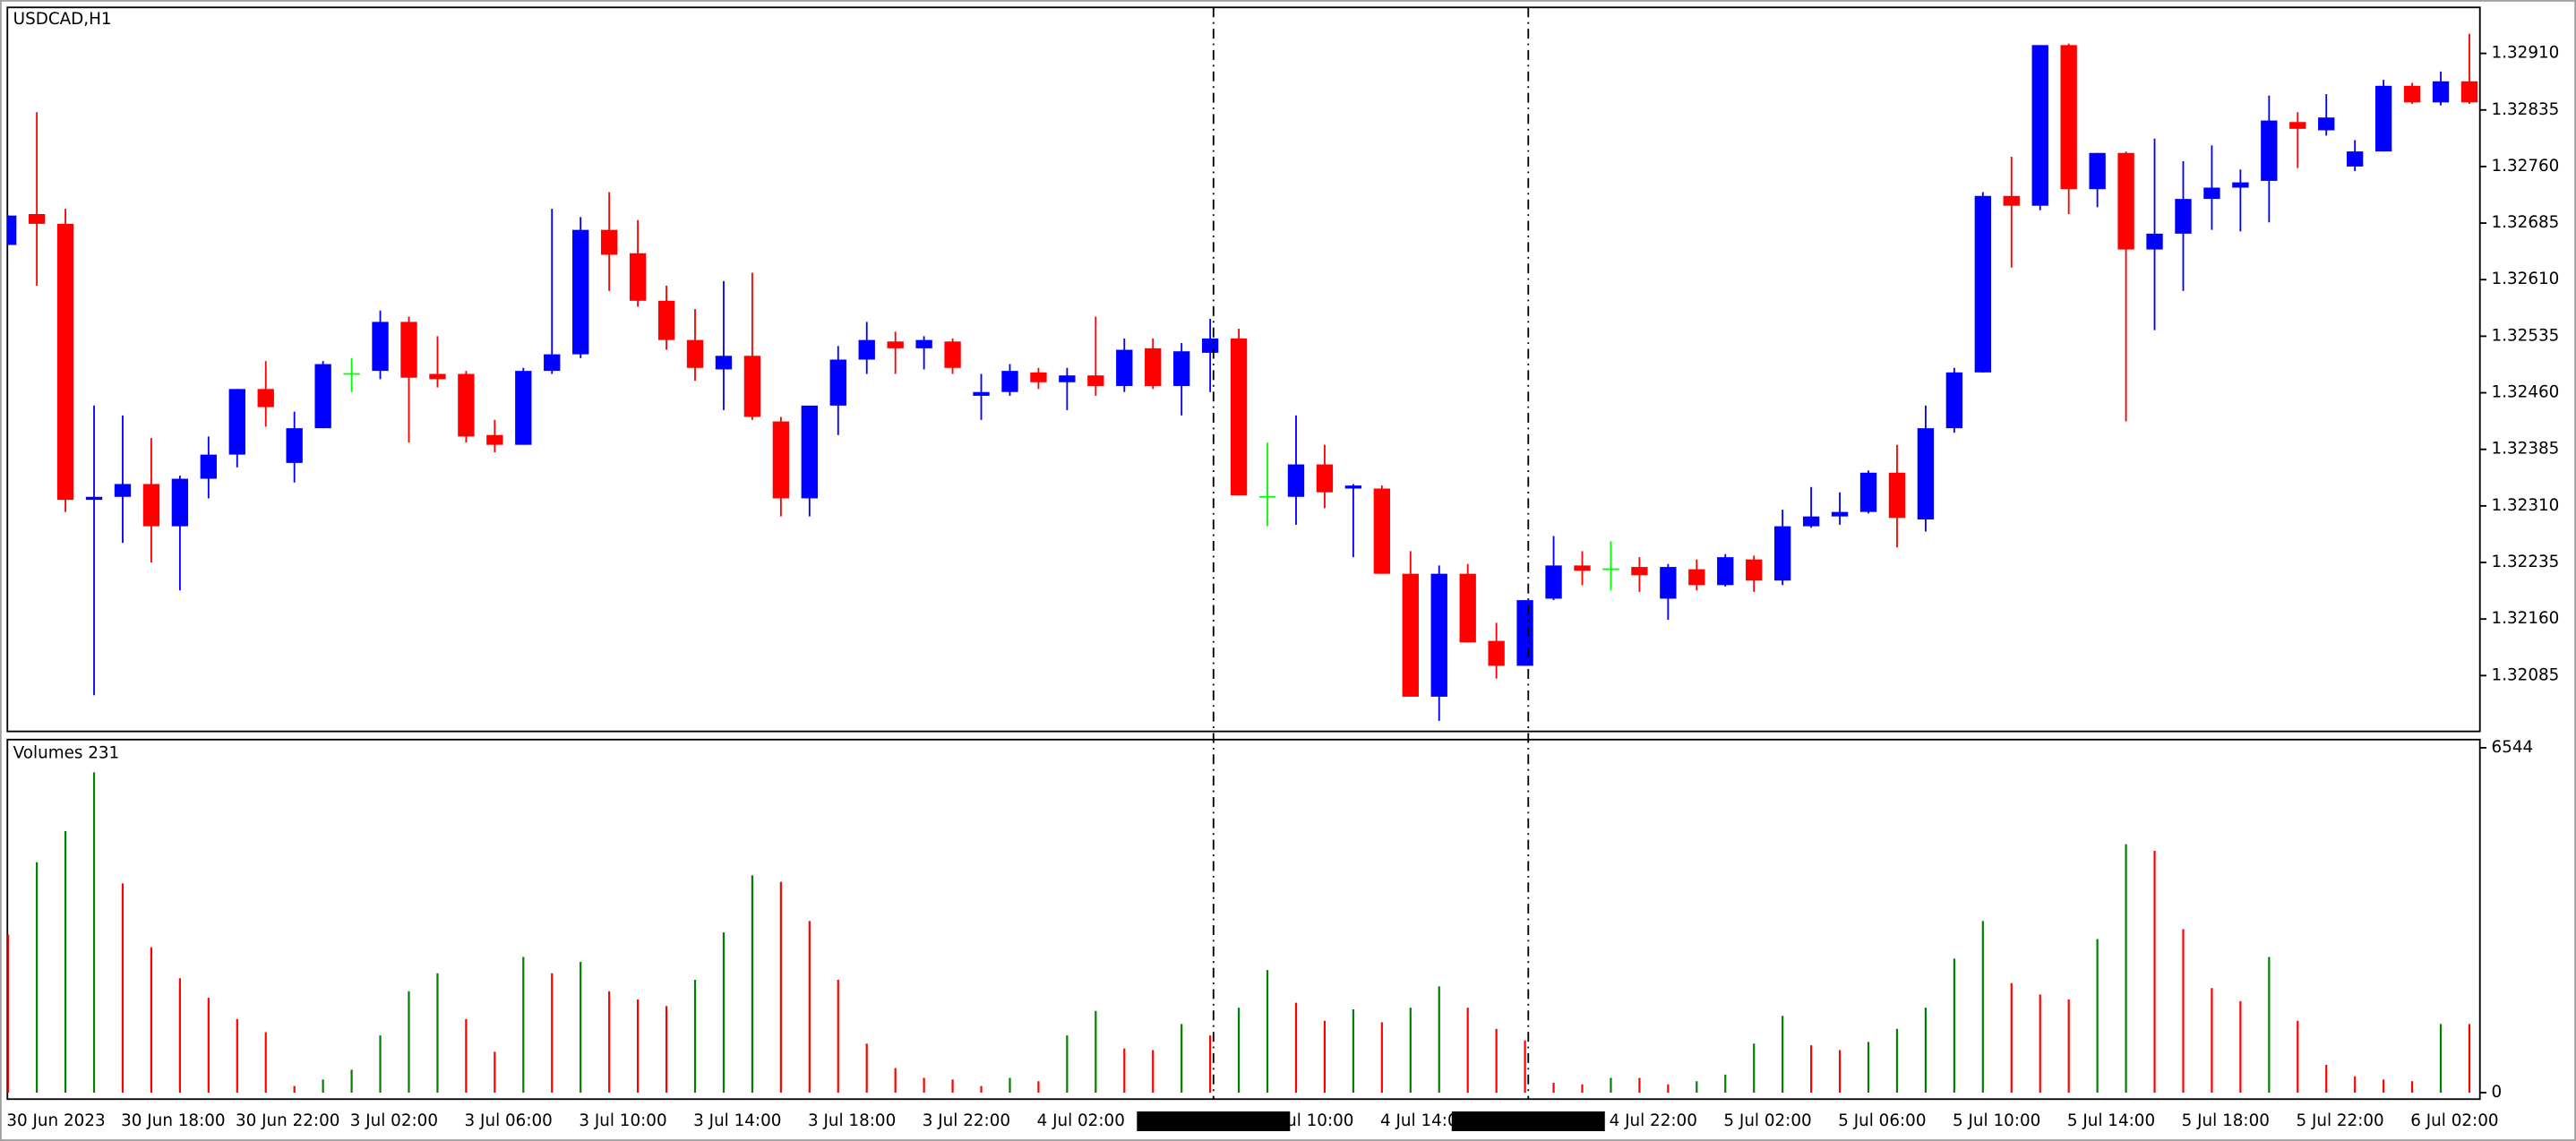 The width and height of the screenshot is (2576, 1141). Describe the element at coordinates (55, 1120) in the screenshot. I see `x-tick-label: 30 Jun 2023` at that location.